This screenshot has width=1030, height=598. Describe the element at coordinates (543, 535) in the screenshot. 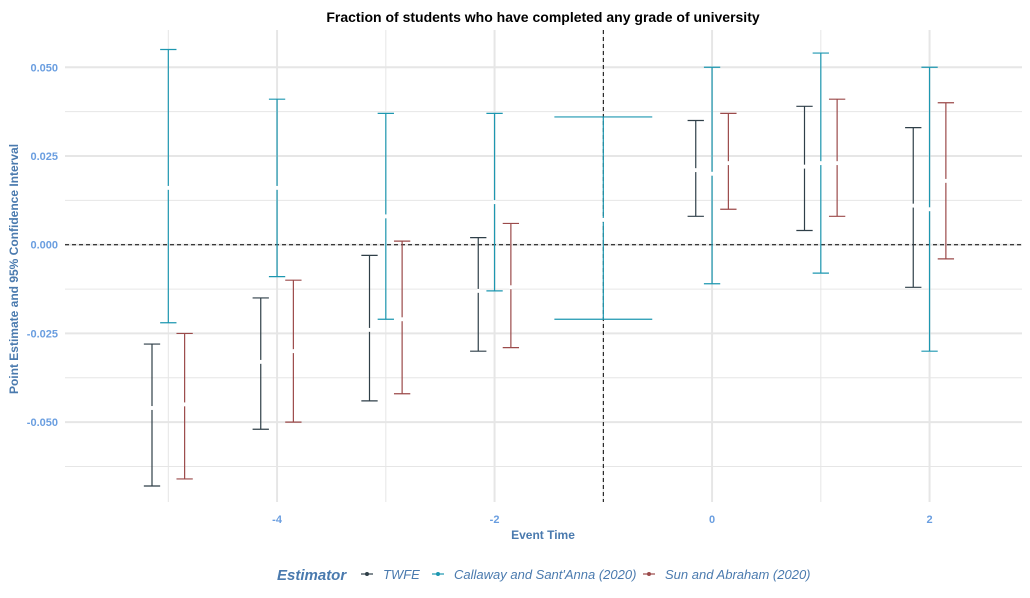

I see `x-axis-label: Event Time` at that location.